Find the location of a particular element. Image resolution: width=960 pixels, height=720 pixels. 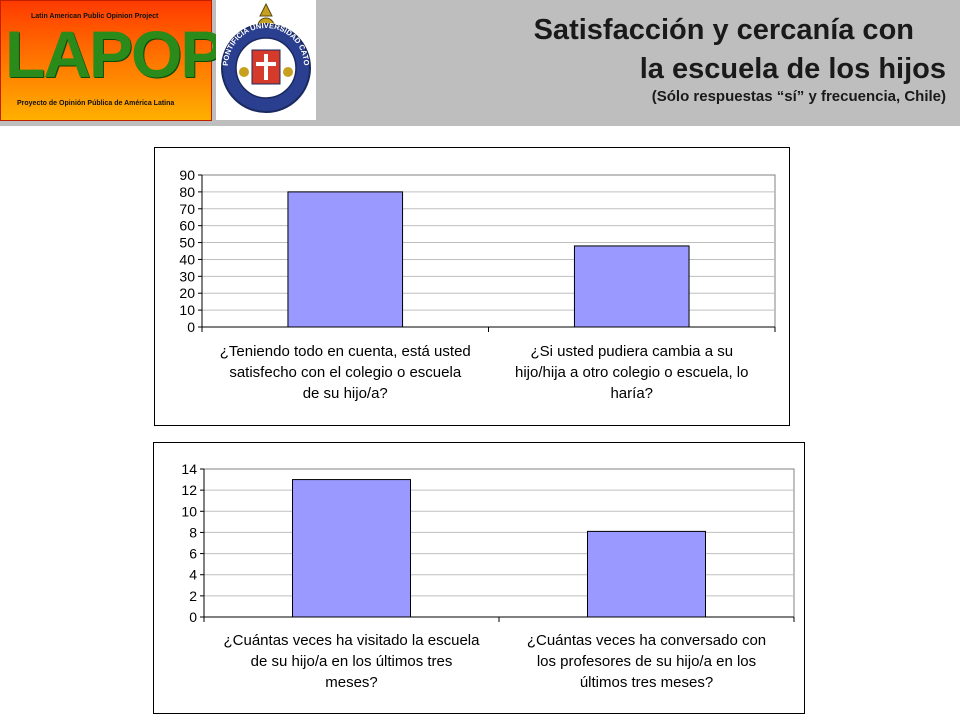

page-title-line1: Satisfacción y cercanía con is located at coordinates (723, 30).